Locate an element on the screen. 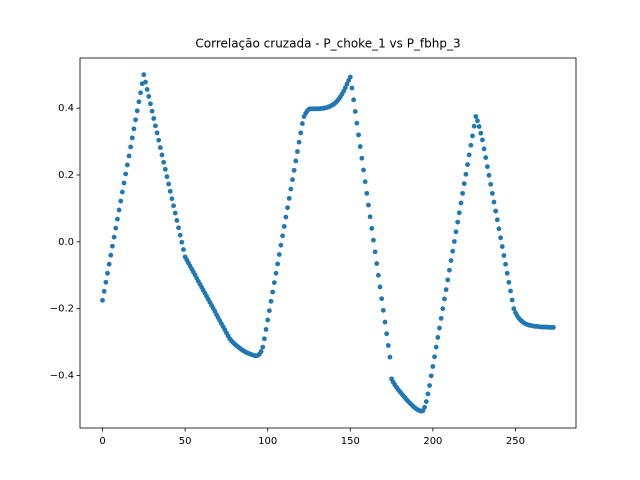  x-tick-label: 0 is located at coordinates (102, 441).